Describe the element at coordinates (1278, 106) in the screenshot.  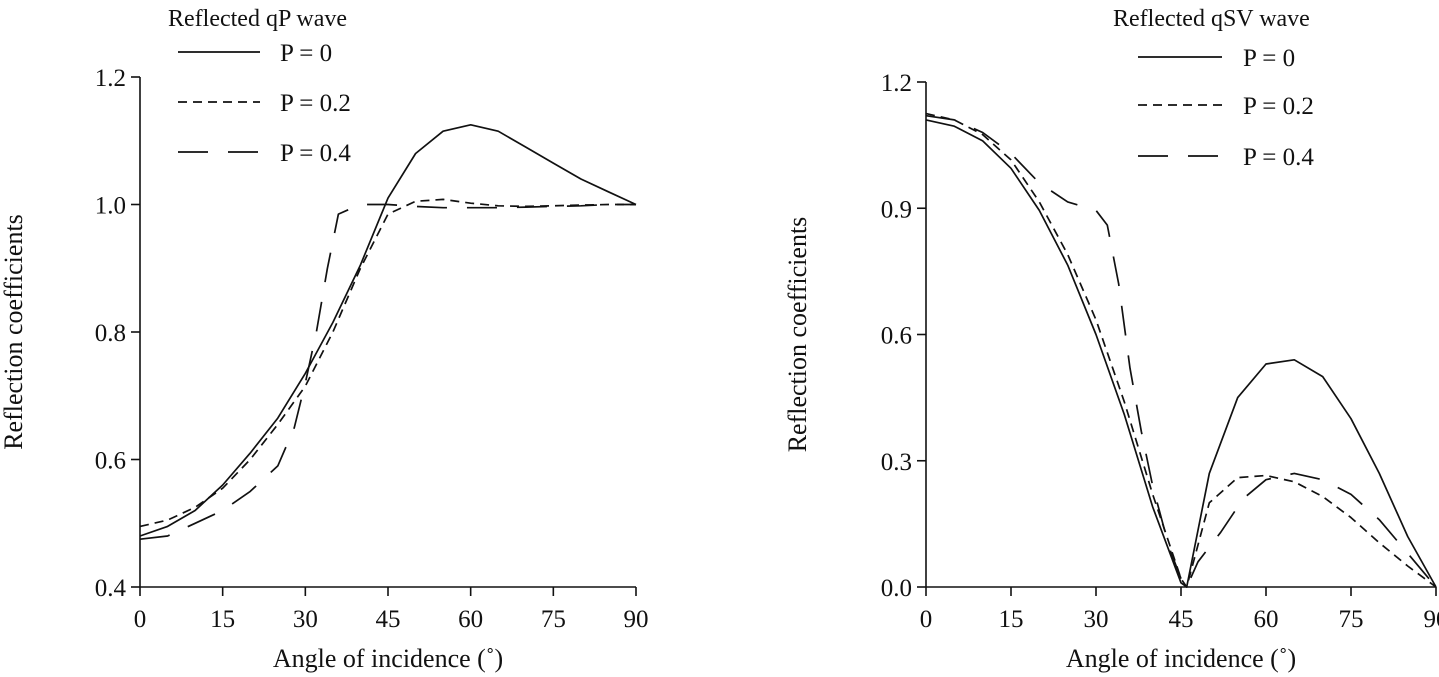
I see `qsv-legend-label-p-0-2: P = 0.2` at that location.